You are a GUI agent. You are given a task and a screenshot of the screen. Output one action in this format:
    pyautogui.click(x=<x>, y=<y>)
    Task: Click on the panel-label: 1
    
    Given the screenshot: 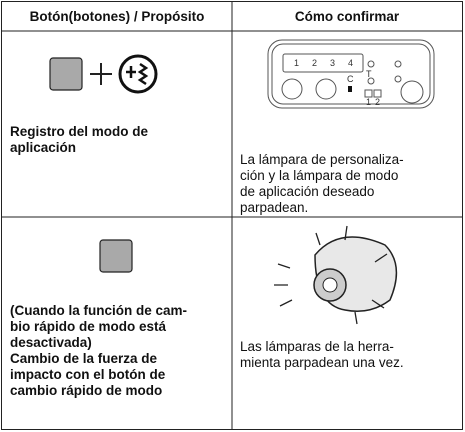 What is the action you would take?
    pyautogui.click(x=368, y=102)
    